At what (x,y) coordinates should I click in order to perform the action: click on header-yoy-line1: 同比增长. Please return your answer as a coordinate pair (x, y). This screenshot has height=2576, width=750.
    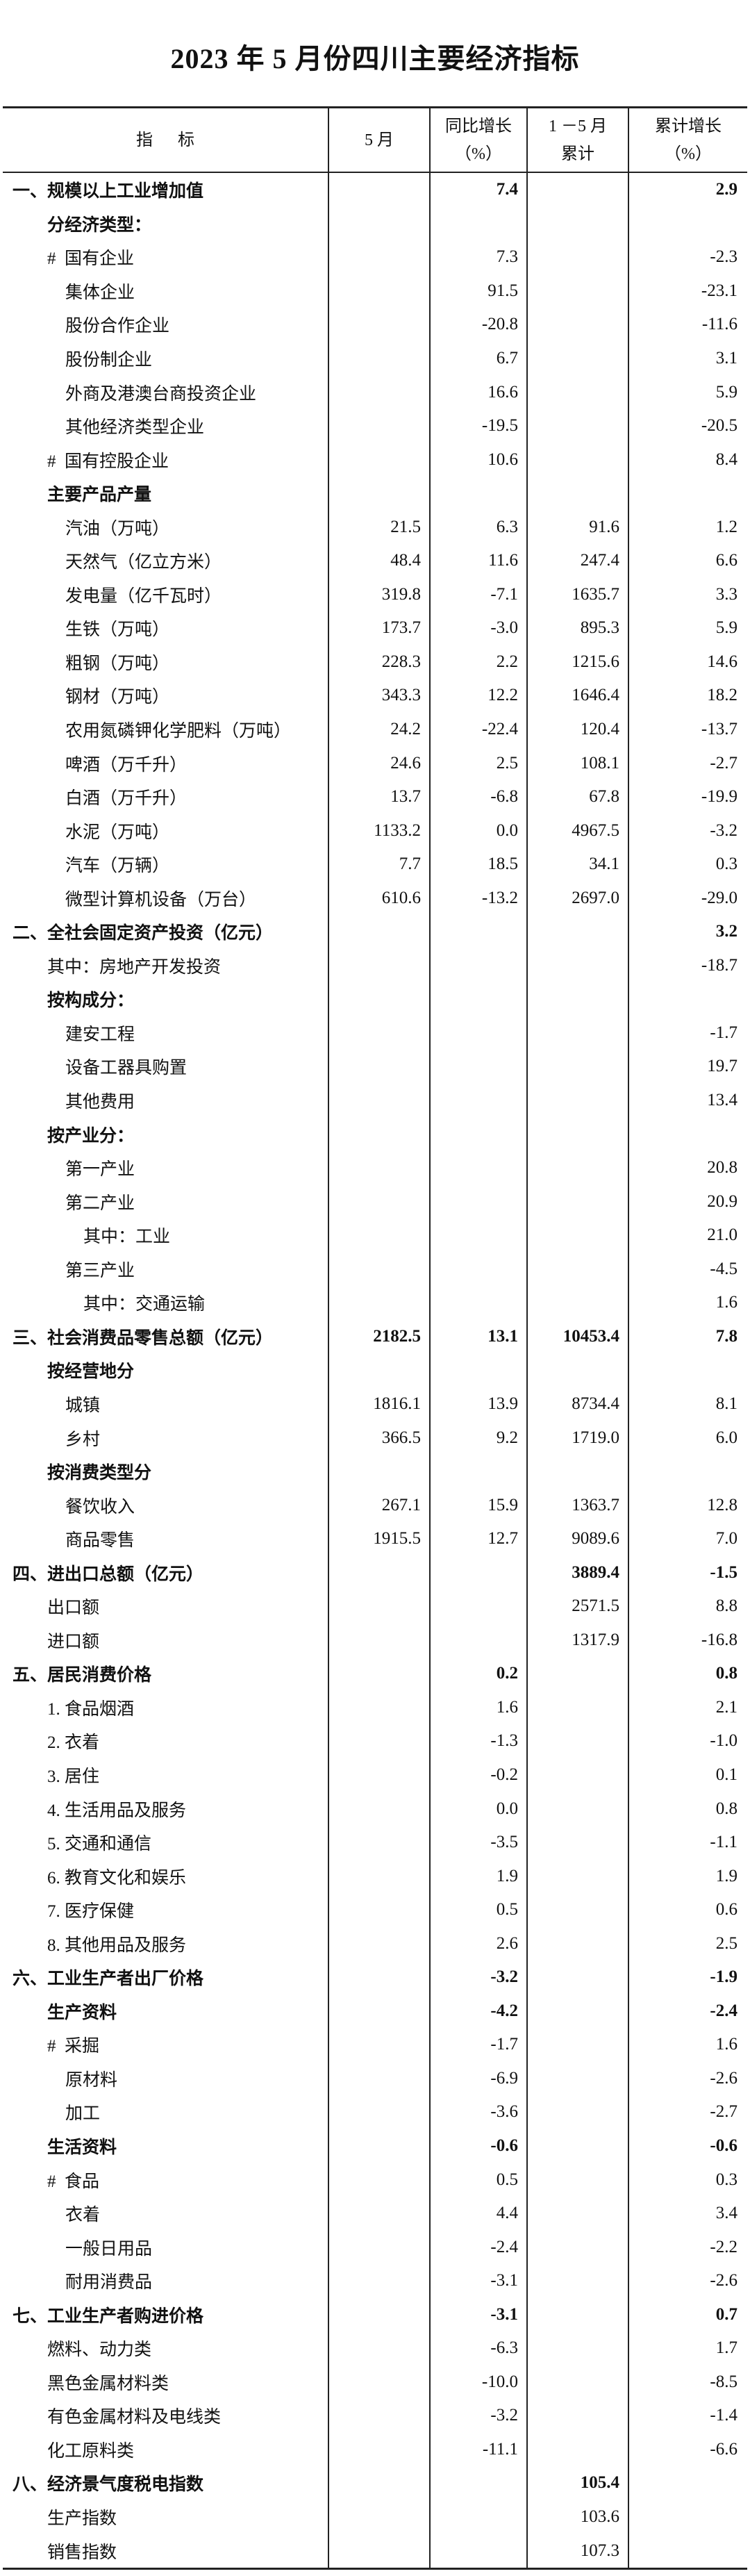
    Looking at the image, I should click on (478, 126).